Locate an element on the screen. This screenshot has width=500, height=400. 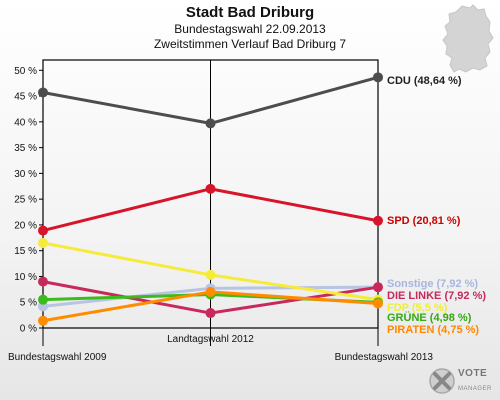
y-tick-label: 0 % is located at coordinates (28, 329).